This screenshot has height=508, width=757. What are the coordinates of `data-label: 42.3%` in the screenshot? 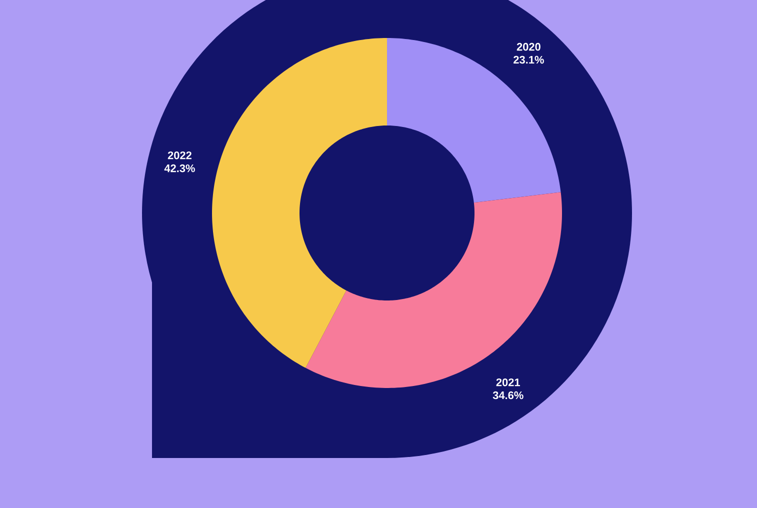 It's located at (179, 168).